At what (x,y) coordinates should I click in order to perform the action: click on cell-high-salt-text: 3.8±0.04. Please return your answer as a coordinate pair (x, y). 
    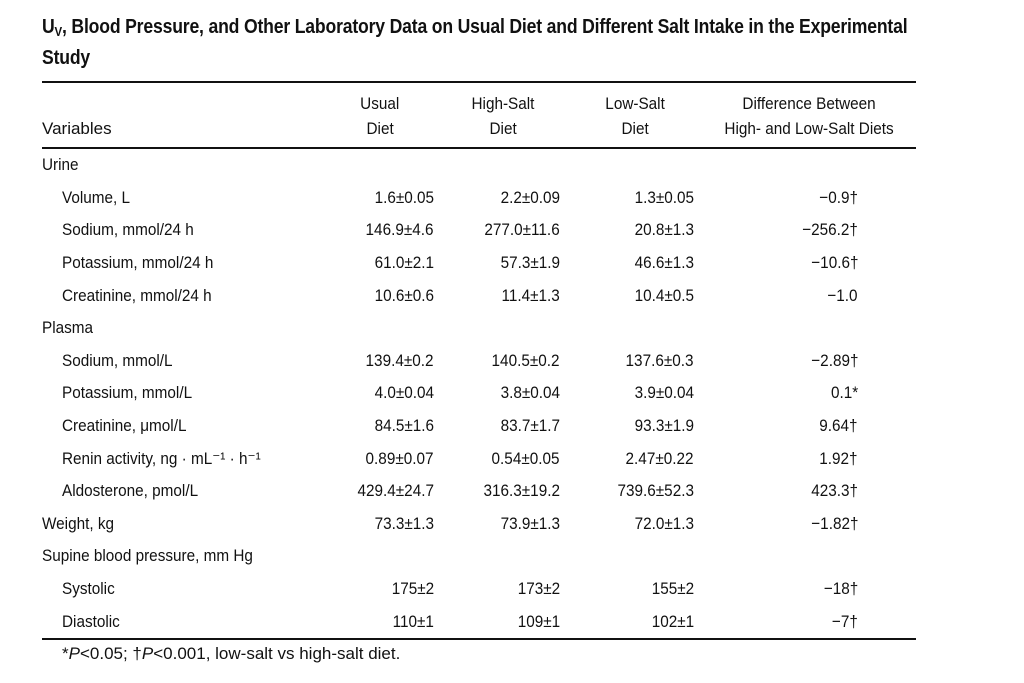
    Looking at the image, I should click on (530, 393).